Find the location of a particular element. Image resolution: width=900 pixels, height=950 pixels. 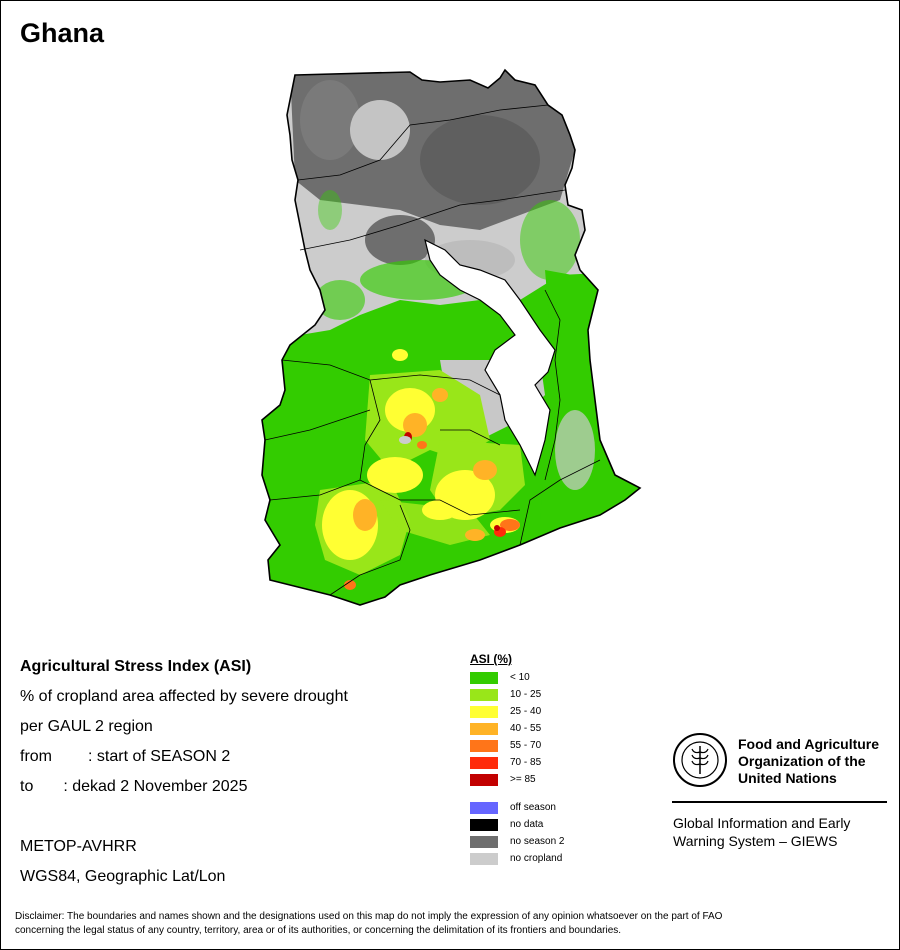

legend-class-item: 25 - 40 is located at coordinates (570, 712).